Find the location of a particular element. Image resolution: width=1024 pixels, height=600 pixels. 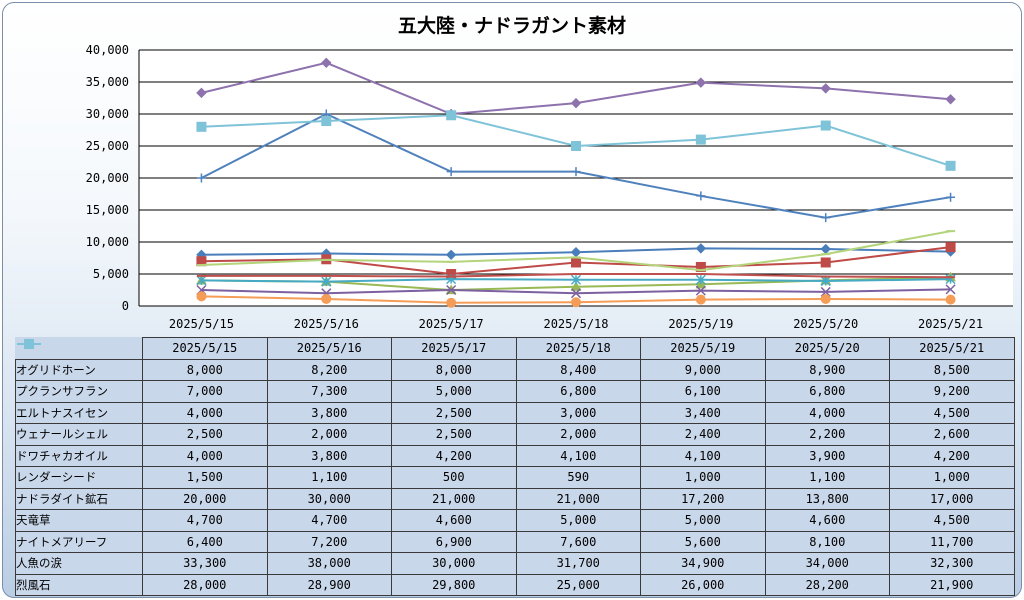

table-cell: 6,100 is located at coordinates (703, 391).